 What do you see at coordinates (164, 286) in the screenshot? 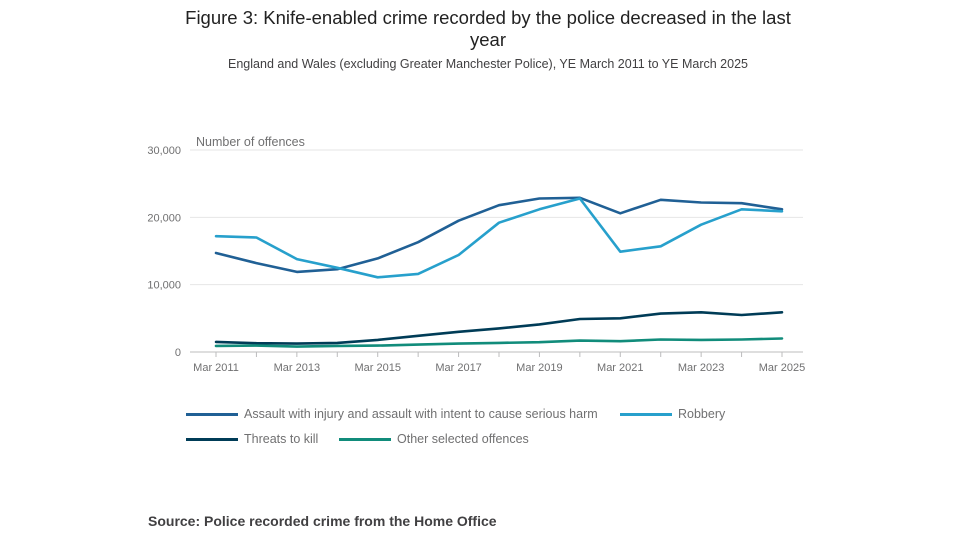
I see `y-tick-label: 10,000` at bounding box center [164, 286].